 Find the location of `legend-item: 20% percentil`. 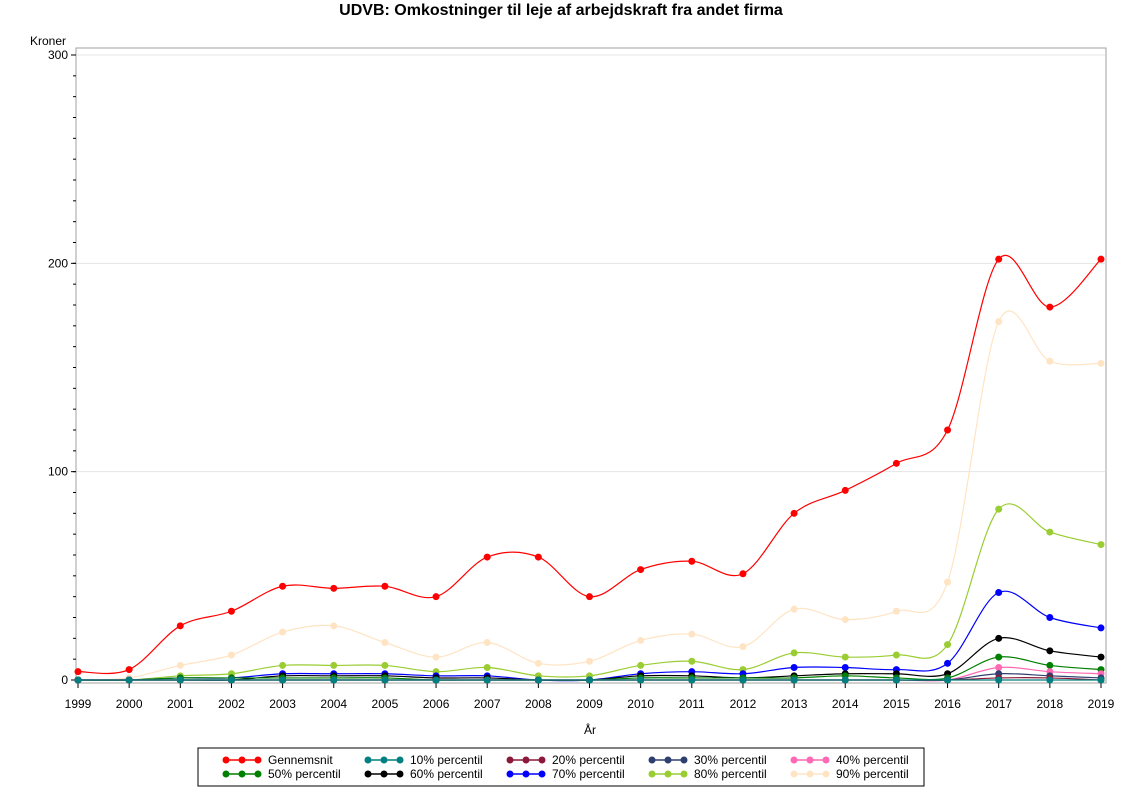

legend-item: 20% percentil is located at coordinates (565, 760).